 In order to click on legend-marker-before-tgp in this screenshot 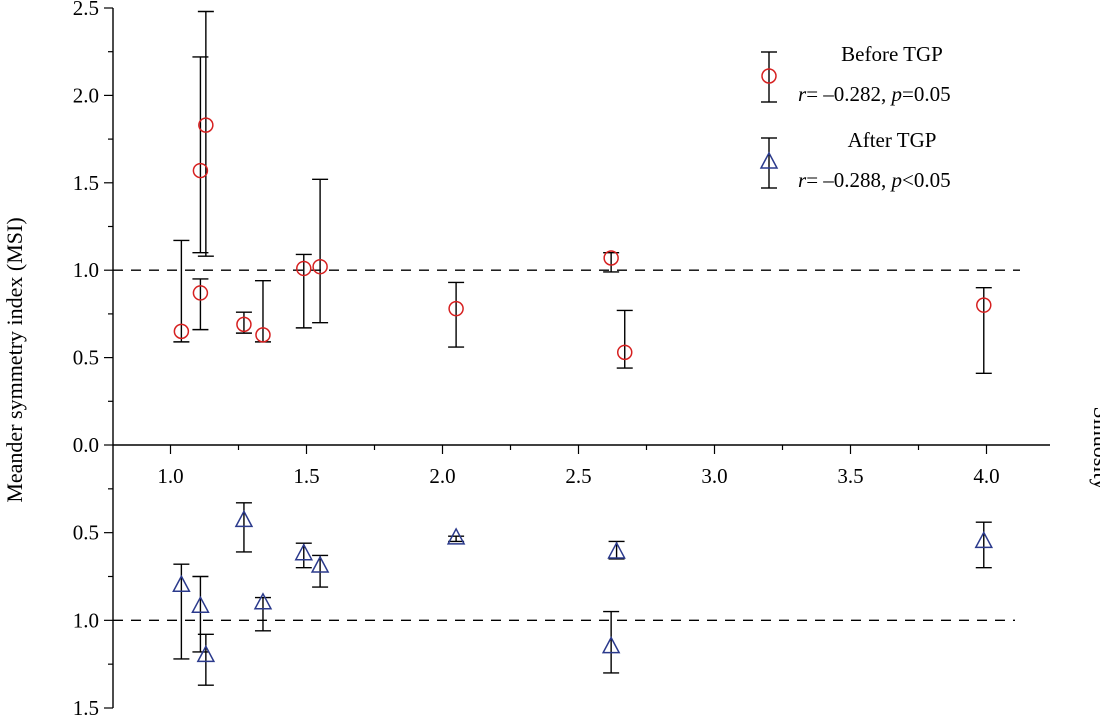, I will do `click(769, 76)`.